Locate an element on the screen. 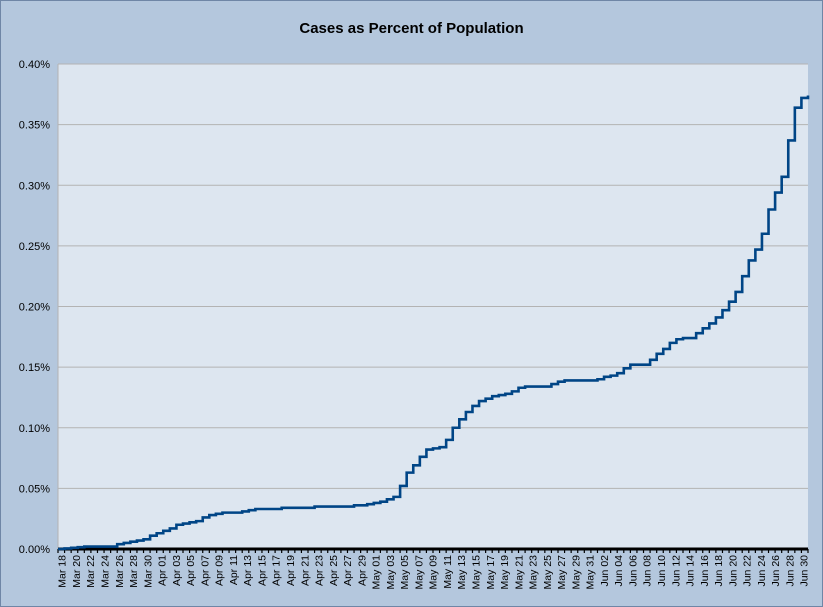  x-tick-label: May 15 is located at coordinates (476, 572).